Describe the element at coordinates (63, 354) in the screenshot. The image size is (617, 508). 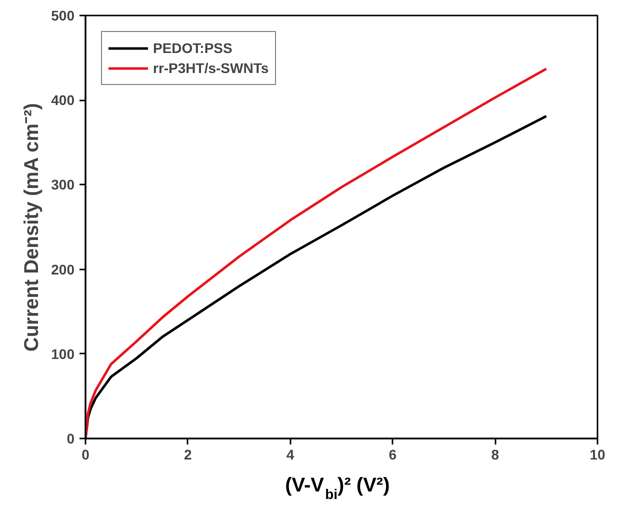
I see `y-tick-label: 100` at that location.